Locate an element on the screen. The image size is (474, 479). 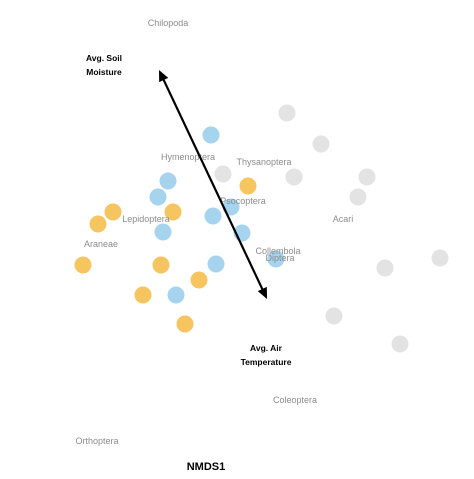
taxon-label: Coleoptera is located at coordinates (295, 400).